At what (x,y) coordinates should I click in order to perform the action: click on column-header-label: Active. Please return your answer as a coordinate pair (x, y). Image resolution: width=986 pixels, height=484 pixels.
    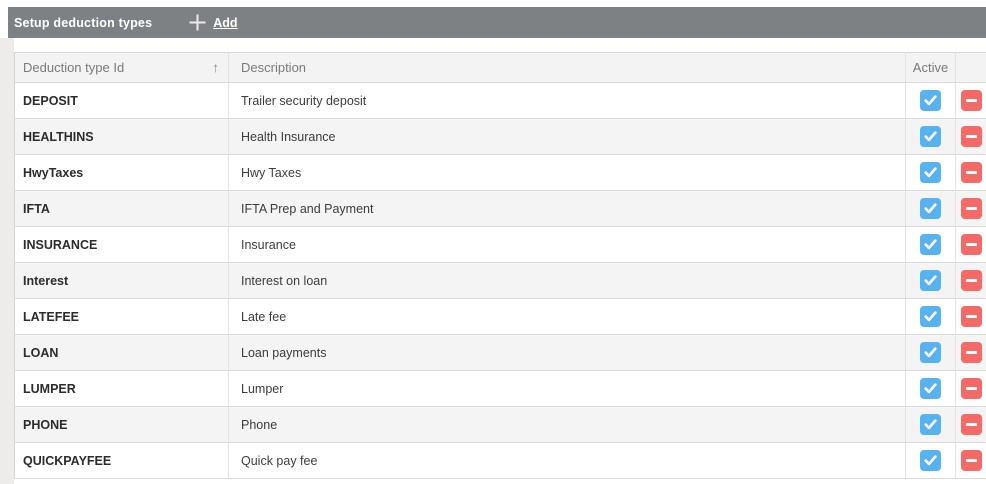
    Looking at the image, I should click on (930, 67).